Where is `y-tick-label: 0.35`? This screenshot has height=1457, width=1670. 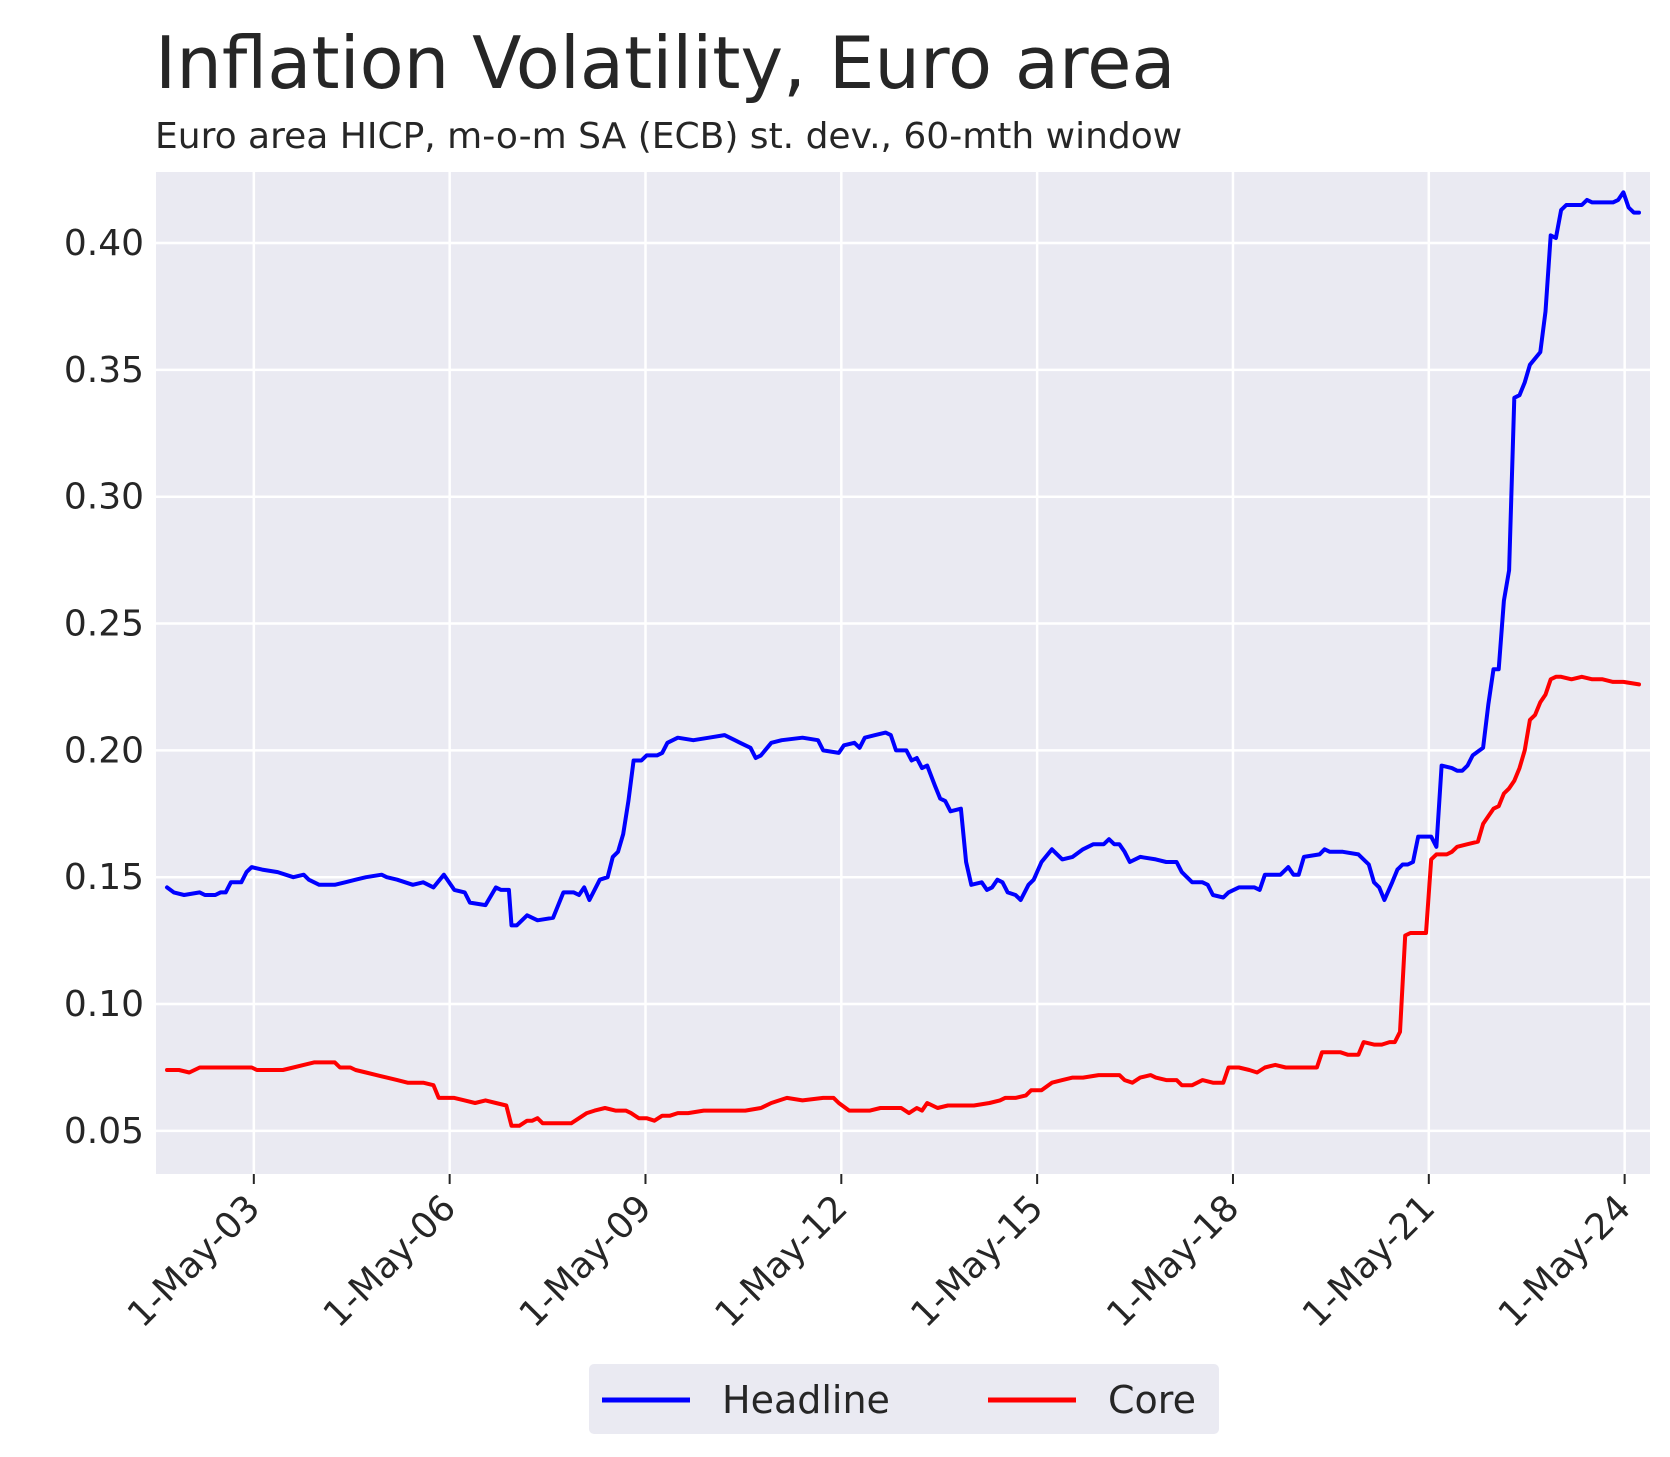 y-tick-label: 0.35 is located at coordinates (104, 370).